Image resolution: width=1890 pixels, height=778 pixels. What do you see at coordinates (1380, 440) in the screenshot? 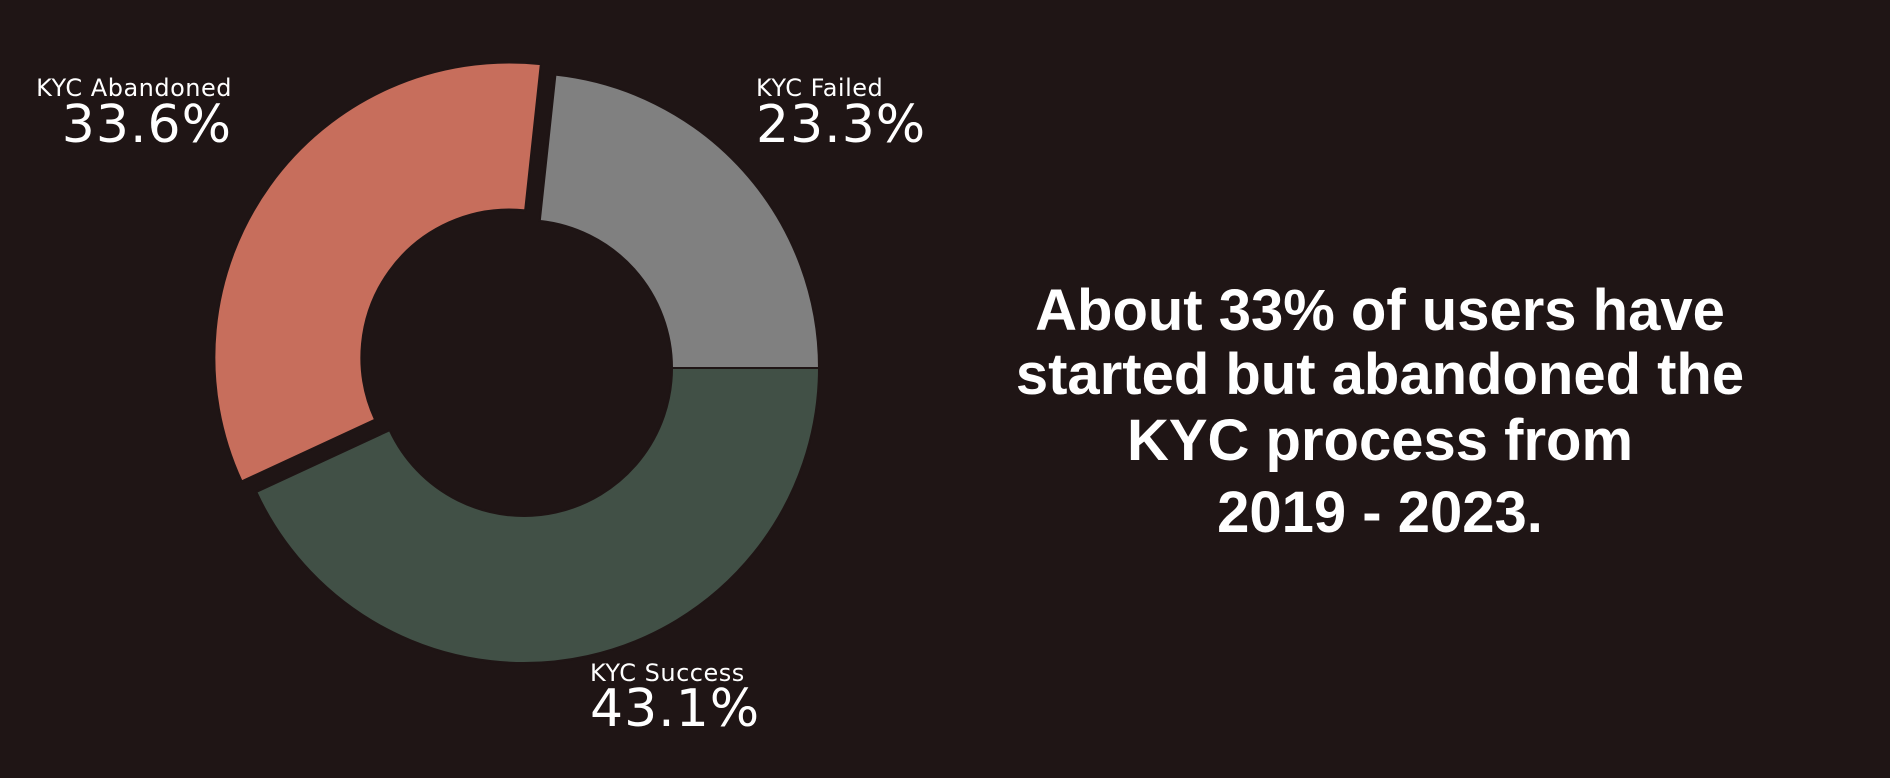
I see `annotation-line: KYC process from` at bounding box center [1380, 440].